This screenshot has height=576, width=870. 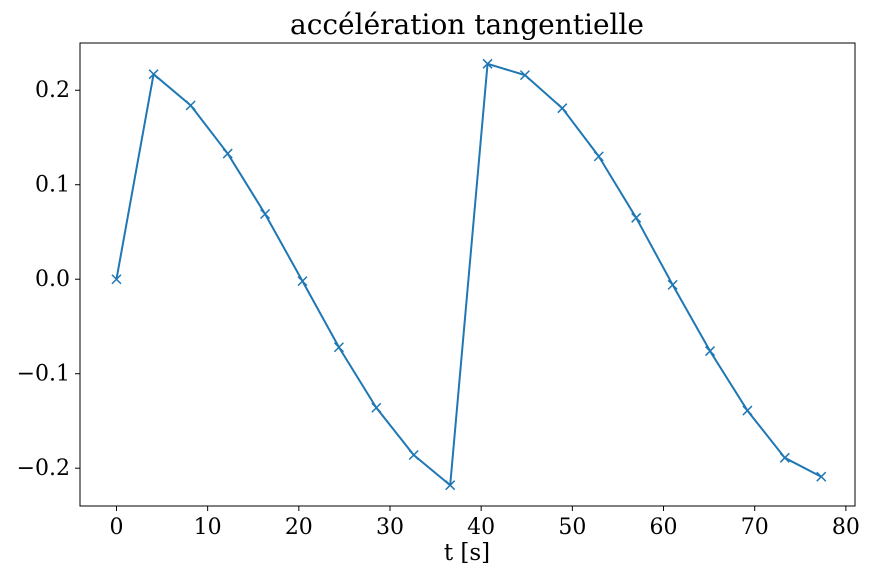 What do you see at coordinates (481, 527) in the screenshot?
I see `x-tick-label: 40` at bounding box center [481, 527].